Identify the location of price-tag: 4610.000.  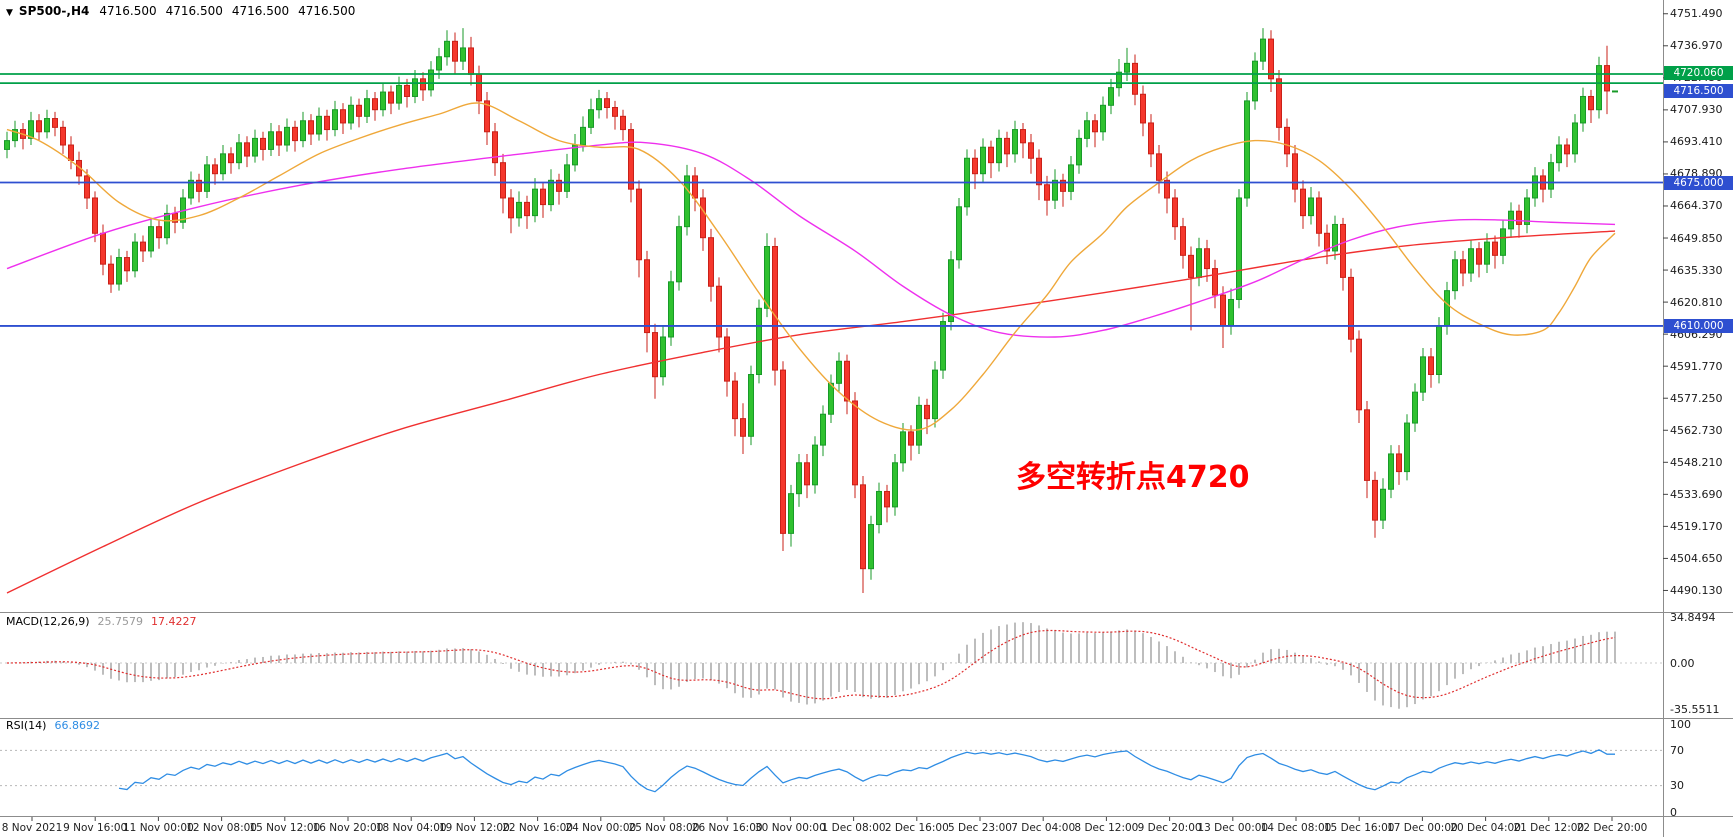
(1698, 325).